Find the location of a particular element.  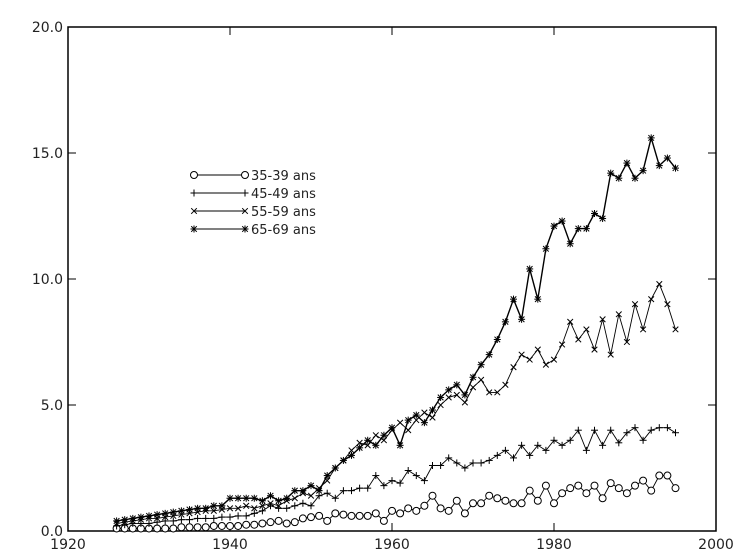

legend-label: 55-59 ans is located at coordinates (283, 212).